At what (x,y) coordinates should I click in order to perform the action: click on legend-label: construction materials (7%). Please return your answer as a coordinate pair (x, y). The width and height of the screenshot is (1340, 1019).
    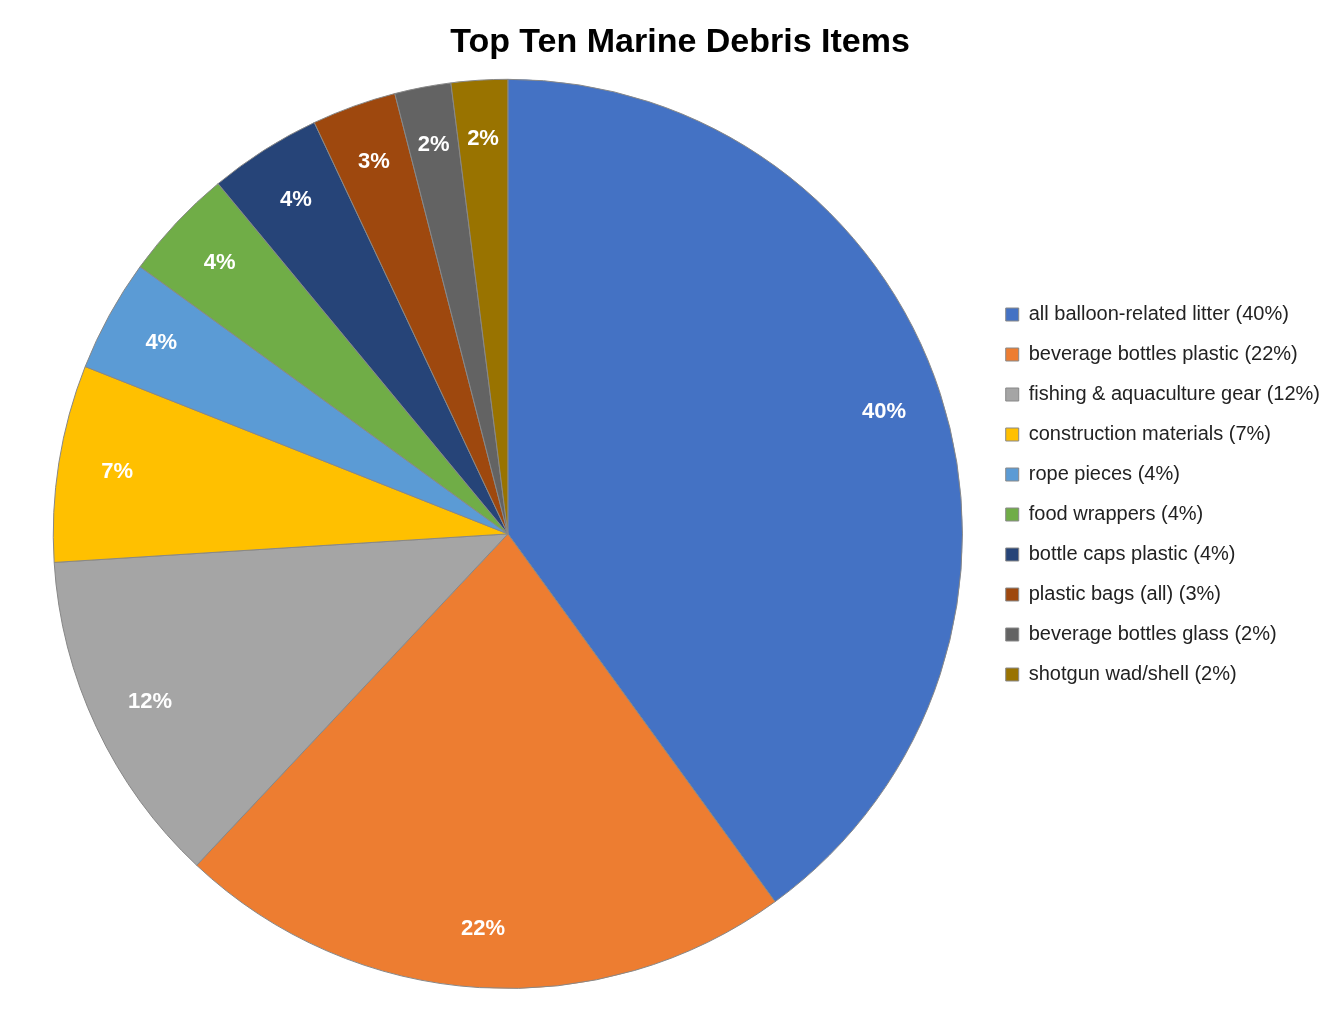
    Looking at the image, I should click on (1150, 433).